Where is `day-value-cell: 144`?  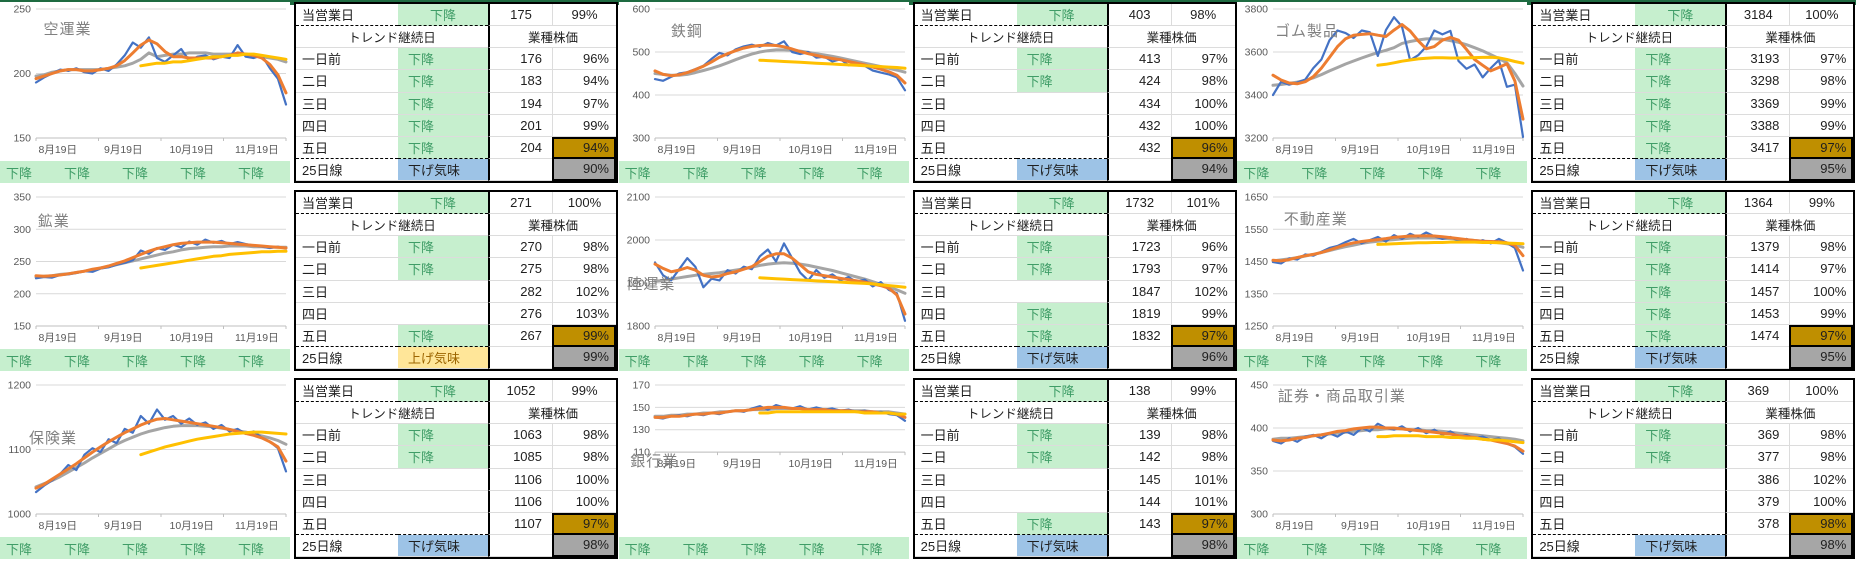
day-value-cell: 144 is located at coordinates (1138, 501).